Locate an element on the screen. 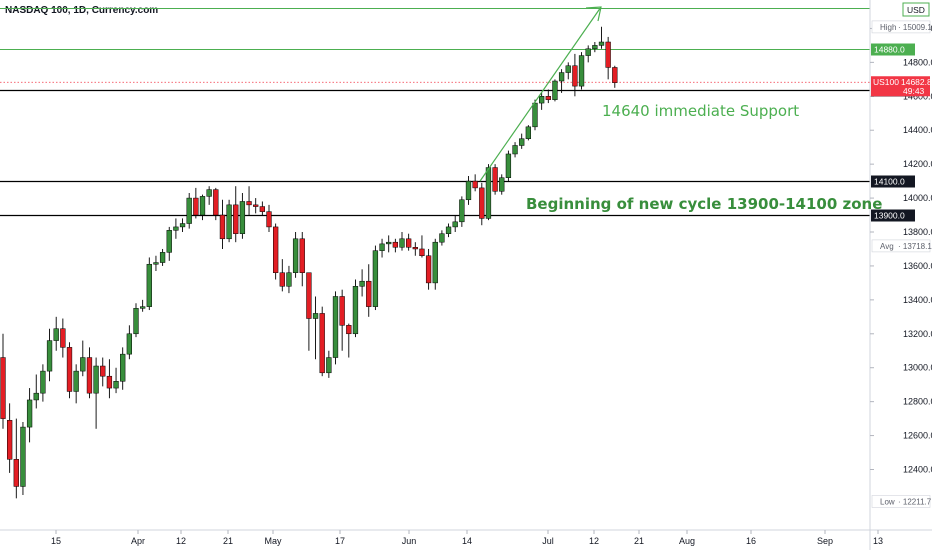 The height and width of the screenshot is (550, 932). time-axis: 15 Apr 12 21 May 17 Jun 14 Jul 12 21 Aug 16 Sep 13 is located at coordinates (467, 538).